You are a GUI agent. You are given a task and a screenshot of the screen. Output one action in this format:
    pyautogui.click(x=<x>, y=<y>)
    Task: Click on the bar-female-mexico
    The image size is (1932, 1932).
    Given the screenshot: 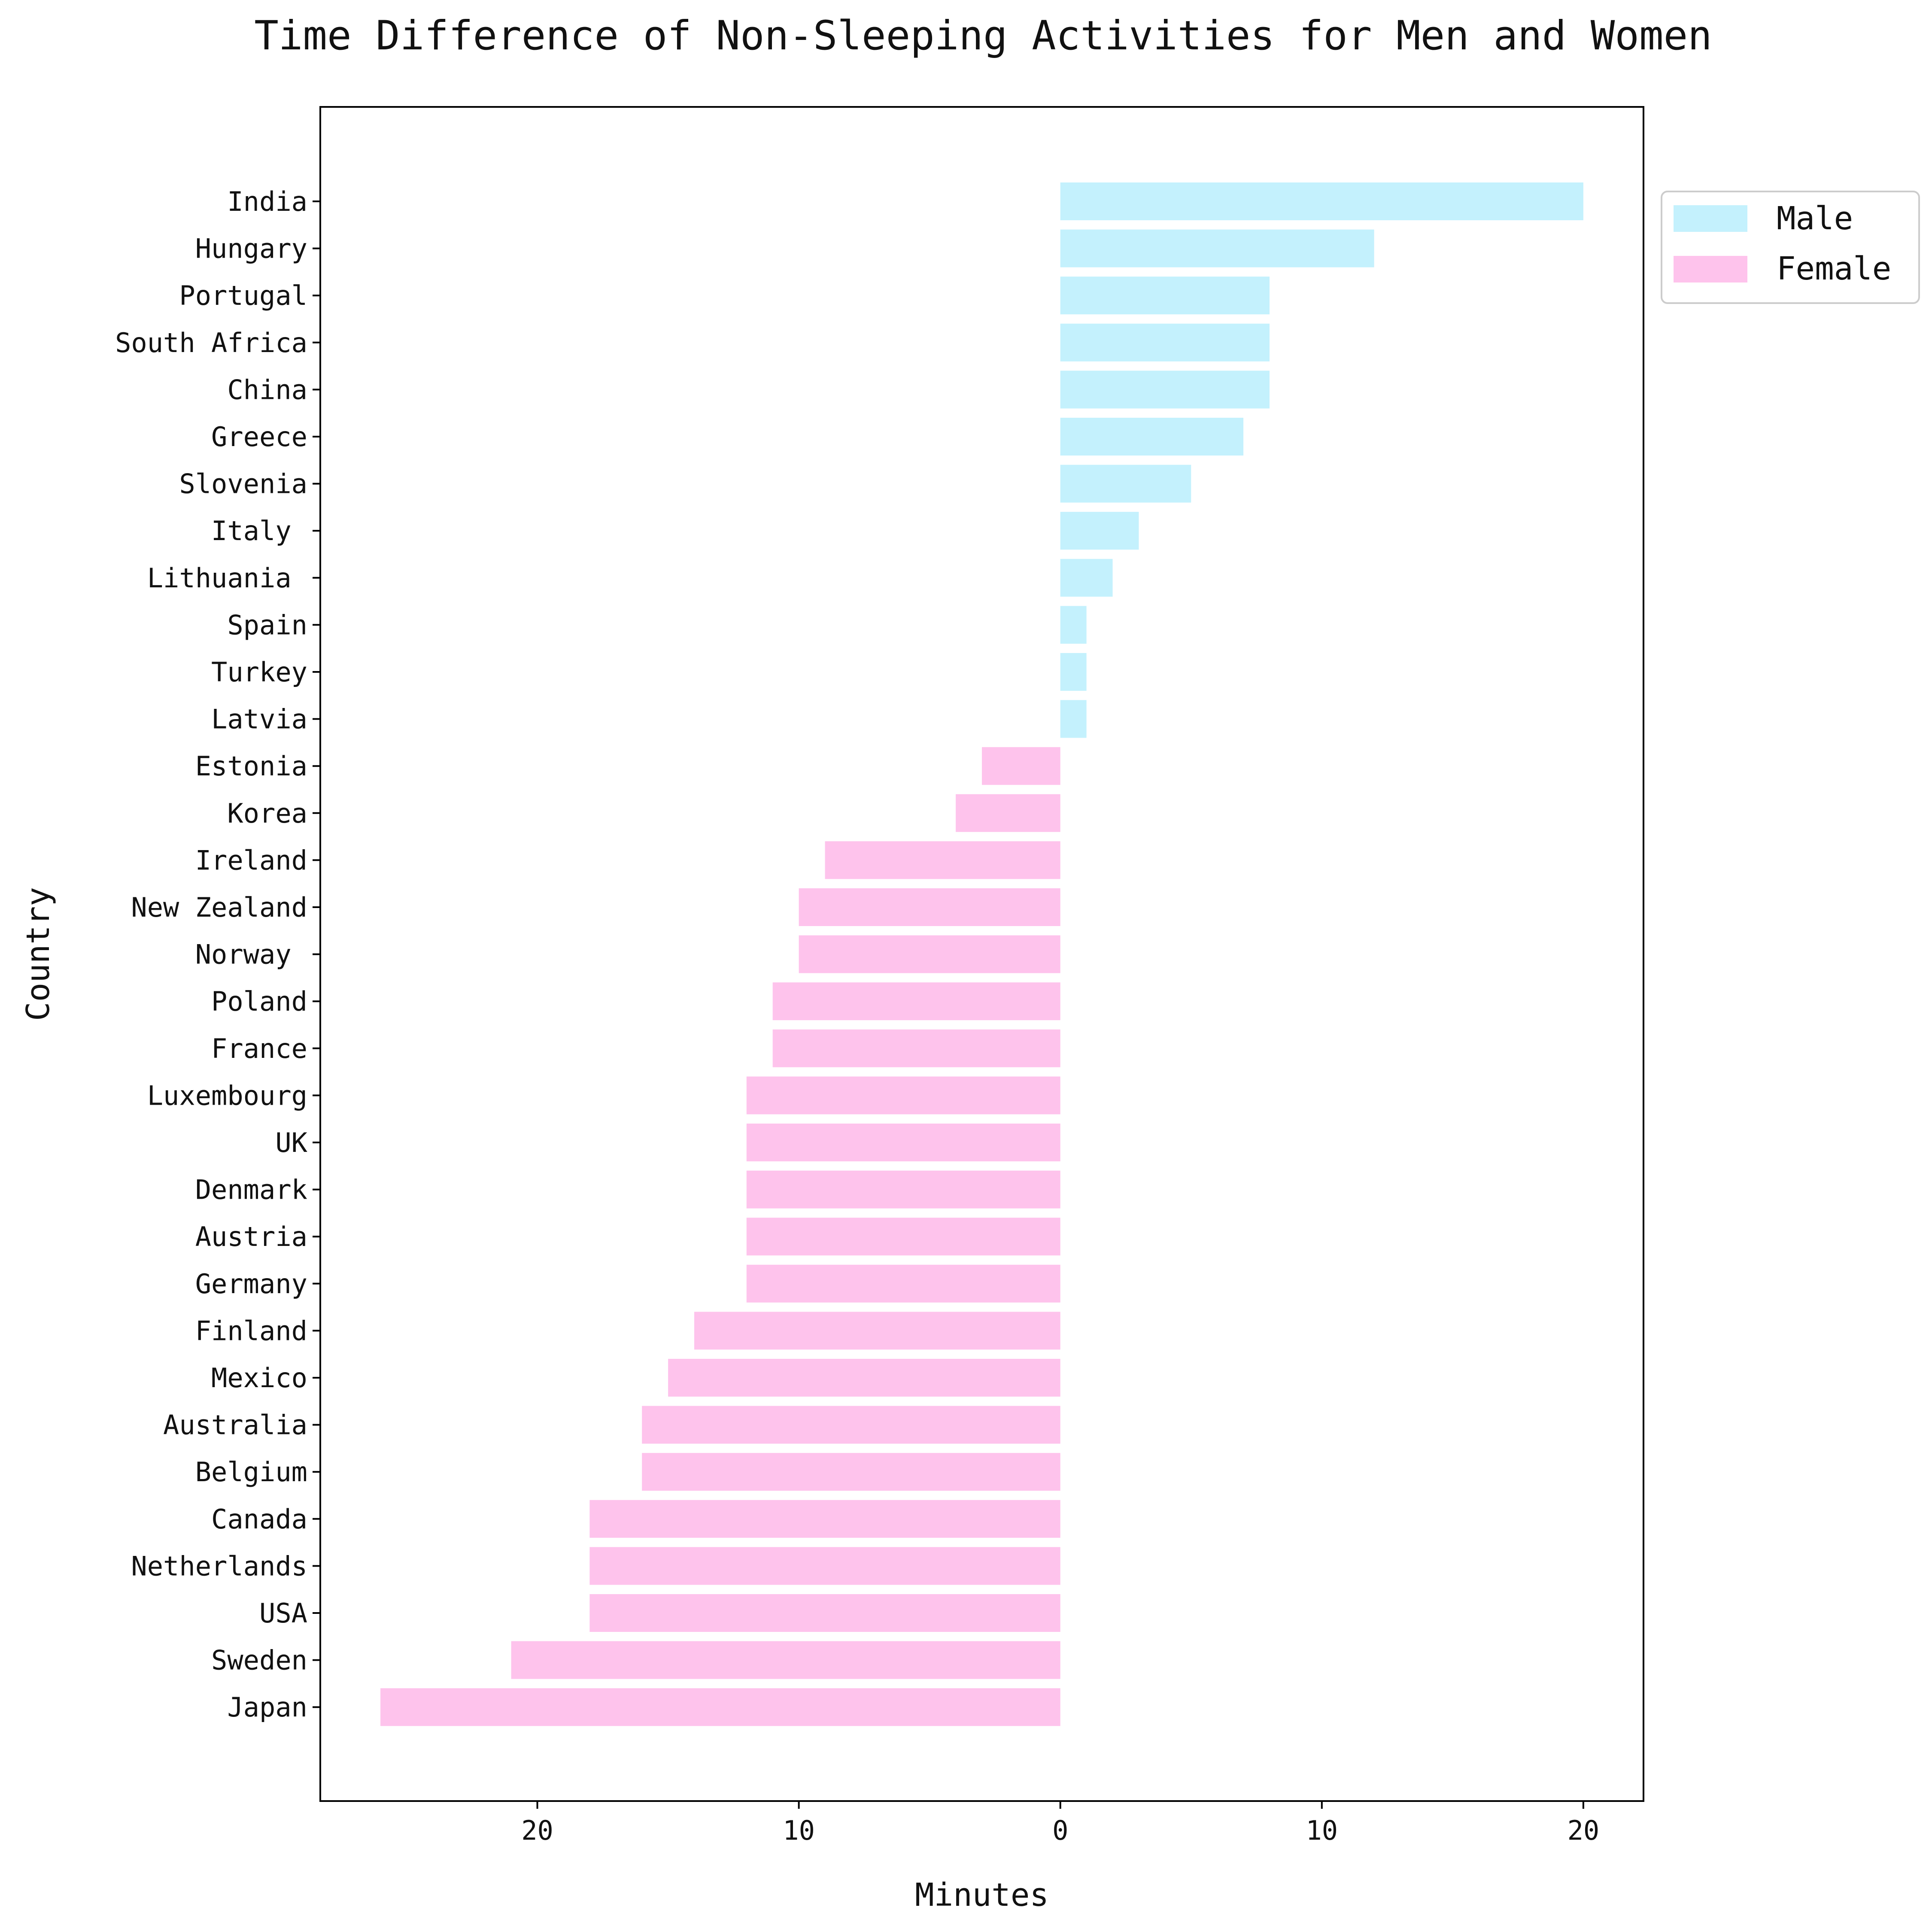 What is the action you would take?
    pyautogui.click(x=864, y=1378)
    